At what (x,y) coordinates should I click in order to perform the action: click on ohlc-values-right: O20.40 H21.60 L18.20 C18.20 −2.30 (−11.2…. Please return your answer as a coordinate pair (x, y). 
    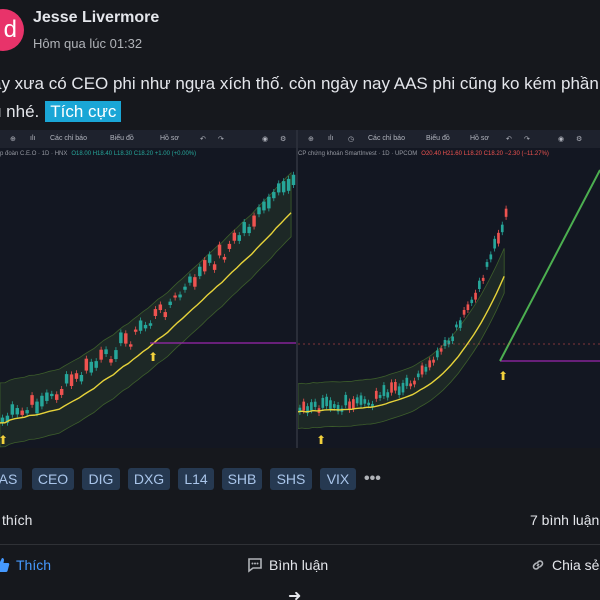
    Looking at the image, I should click on (485, 154).